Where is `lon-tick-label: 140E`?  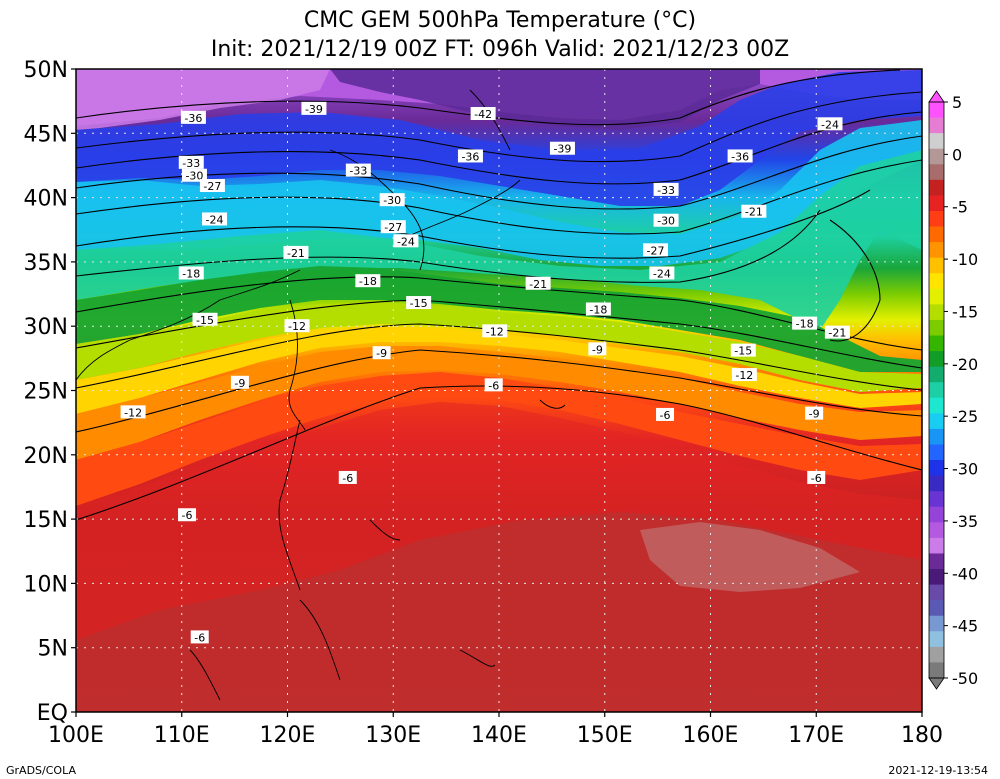
lon-tick-label: 140E is located at coordinates (499, 735).